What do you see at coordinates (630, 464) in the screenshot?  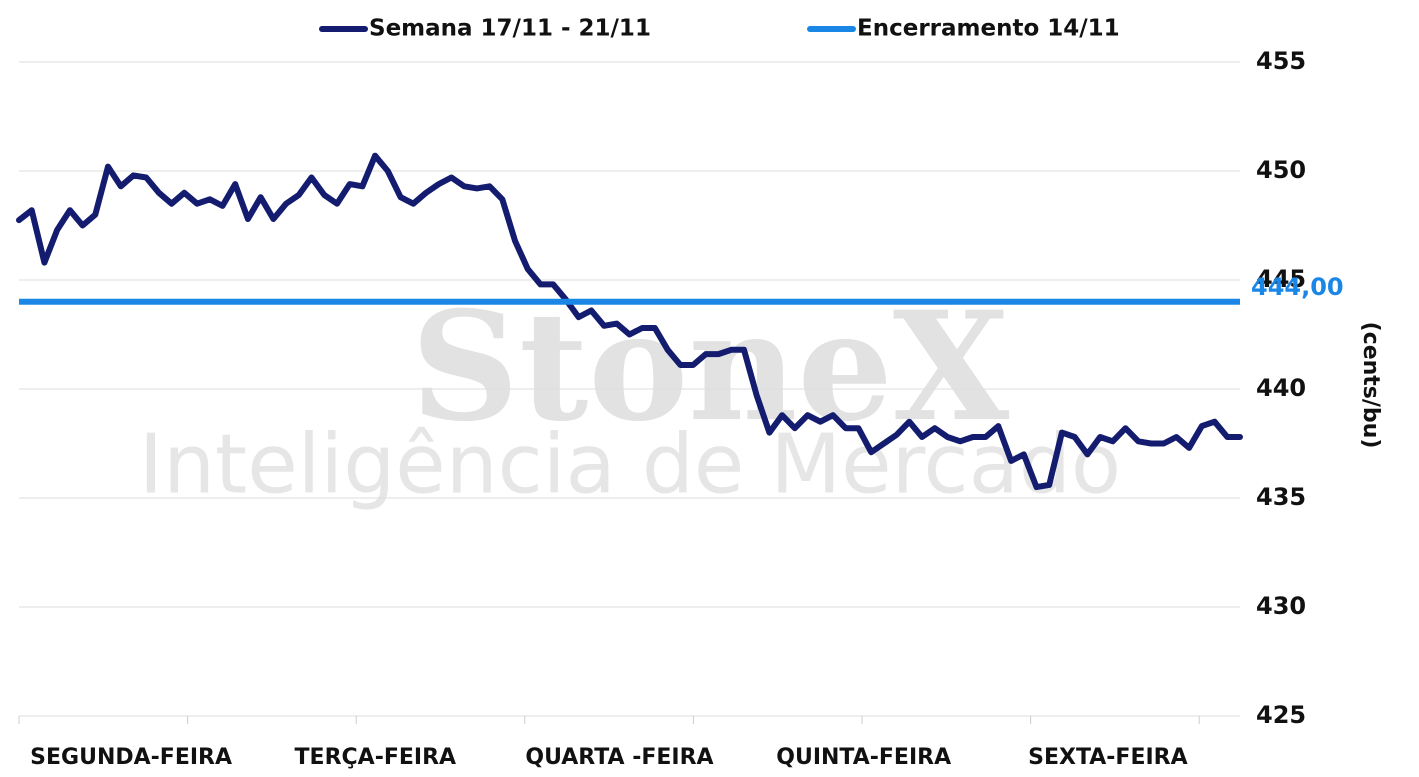 I see `watermark: Inteligência de Mercado` at bounding box center [630, 464].